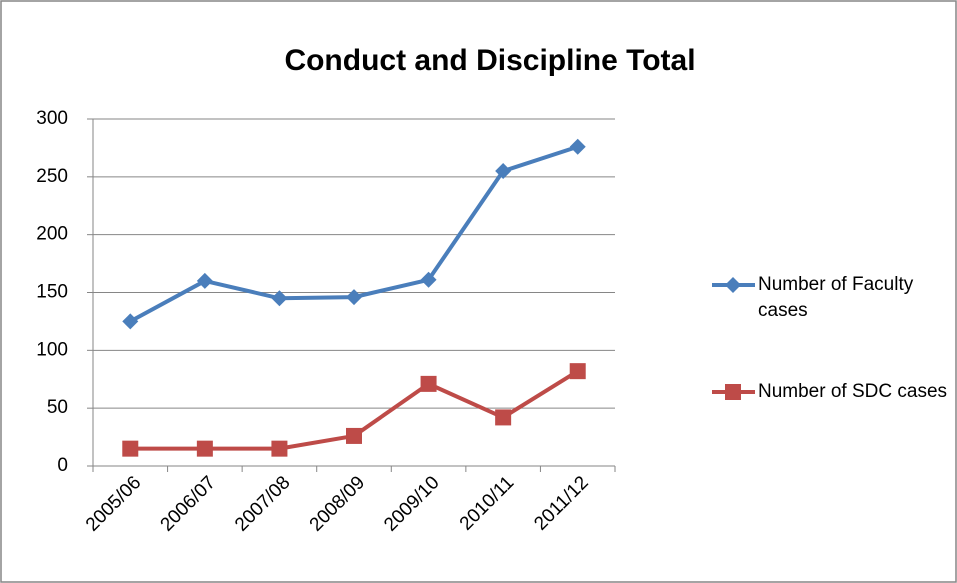  Describe the element at coordinates (62, 465) in the screenshot. I see `y-tick-label: 0` at that location.